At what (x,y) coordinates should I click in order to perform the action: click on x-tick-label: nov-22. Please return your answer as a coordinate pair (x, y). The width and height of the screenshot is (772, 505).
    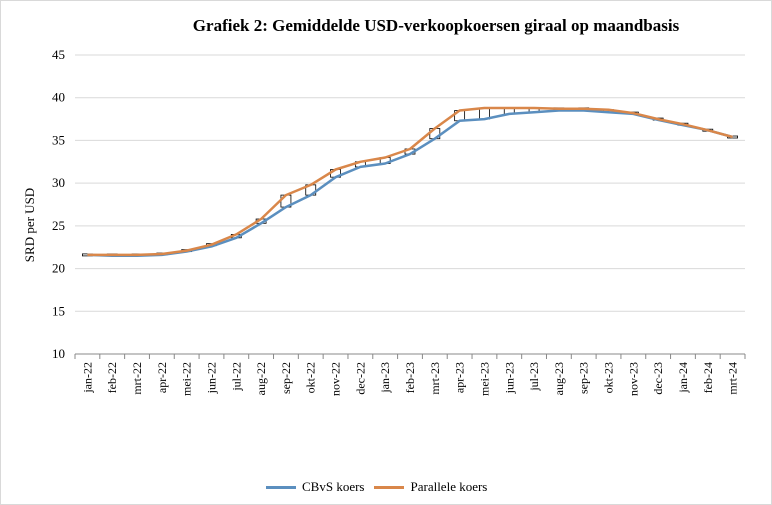
    Looking at the image, I should click on (336, 379).